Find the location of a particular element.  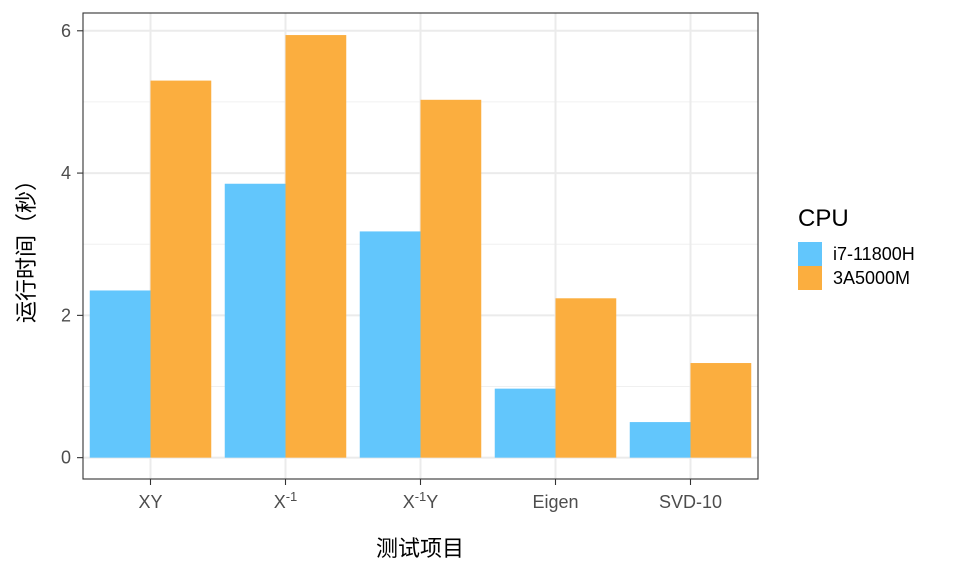

legend-label: i7-11800H is located at coordinates (874, 254).